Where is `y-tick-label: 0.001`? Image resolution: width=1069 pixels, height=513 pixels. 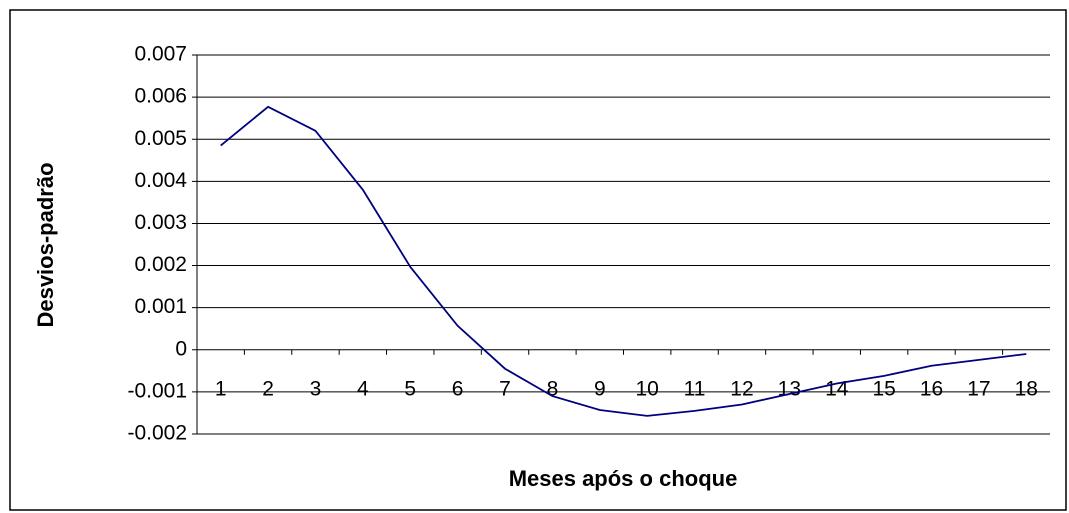 y-tick-label: 0.001 is located at coordinates (160, 306).